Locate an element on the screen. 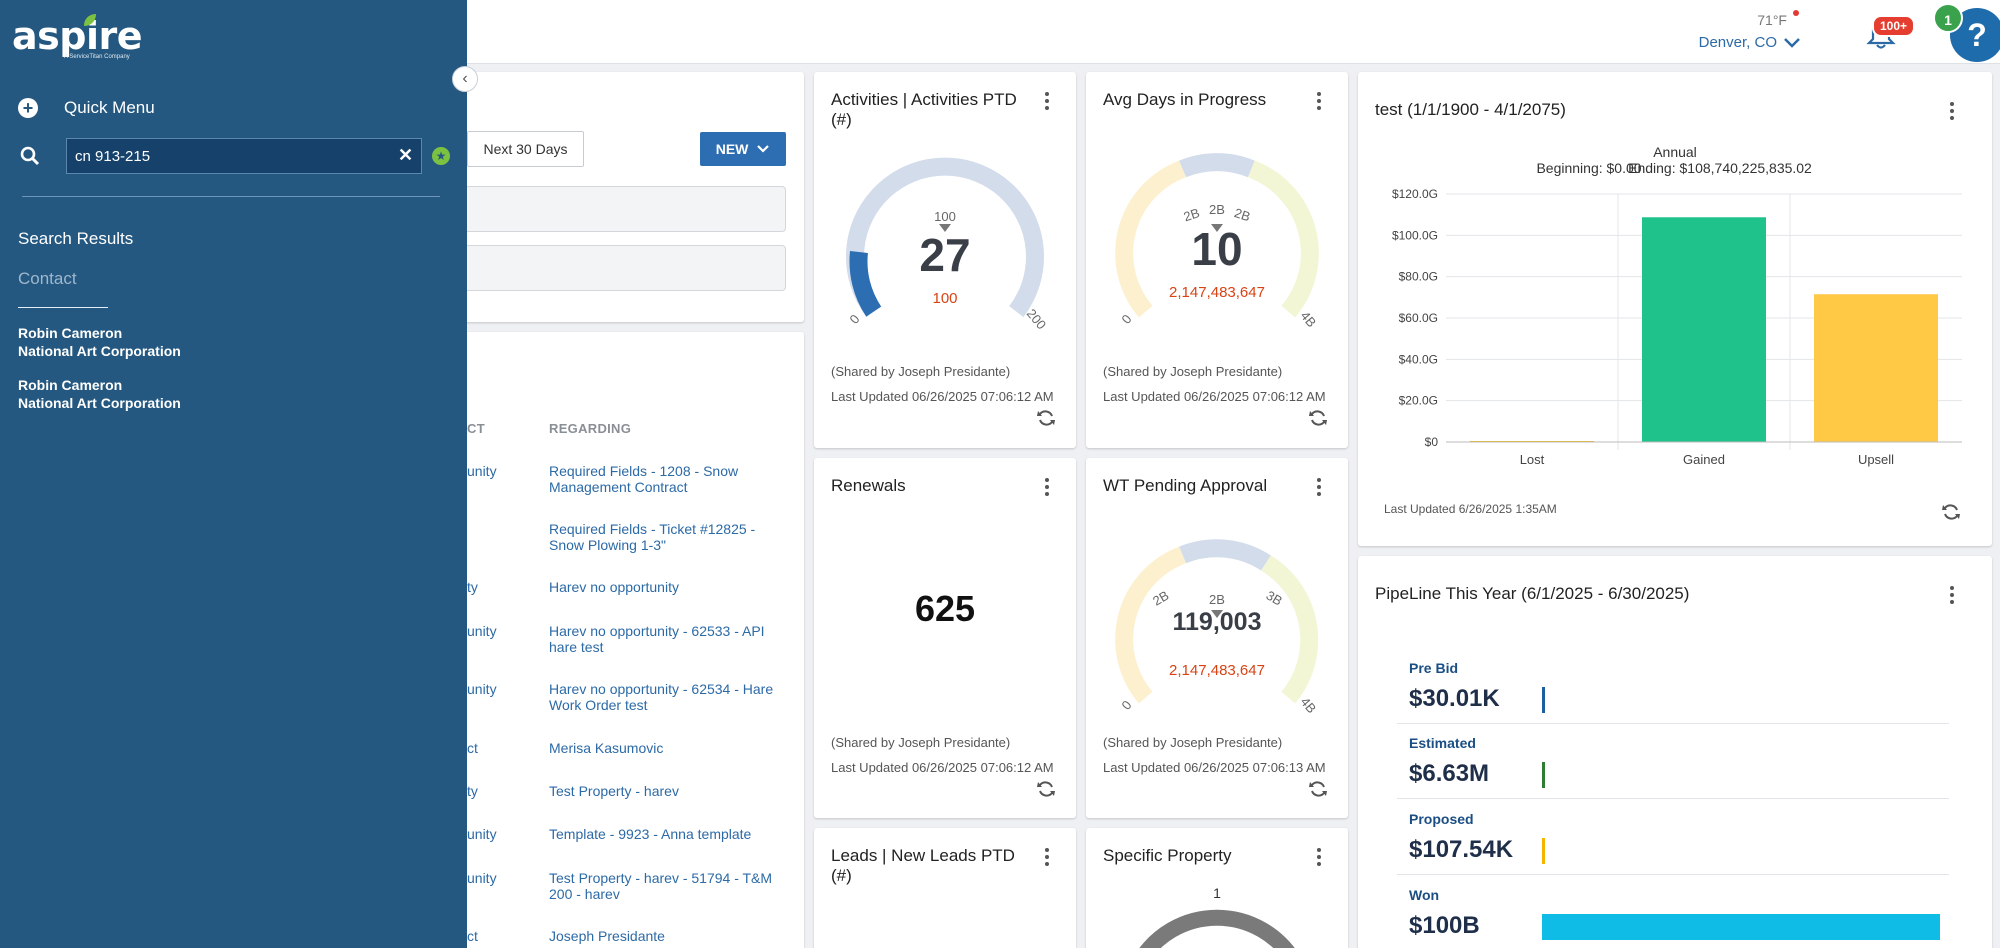  widget-title: WT Pending Approval is located at coordinates (1185, 485).